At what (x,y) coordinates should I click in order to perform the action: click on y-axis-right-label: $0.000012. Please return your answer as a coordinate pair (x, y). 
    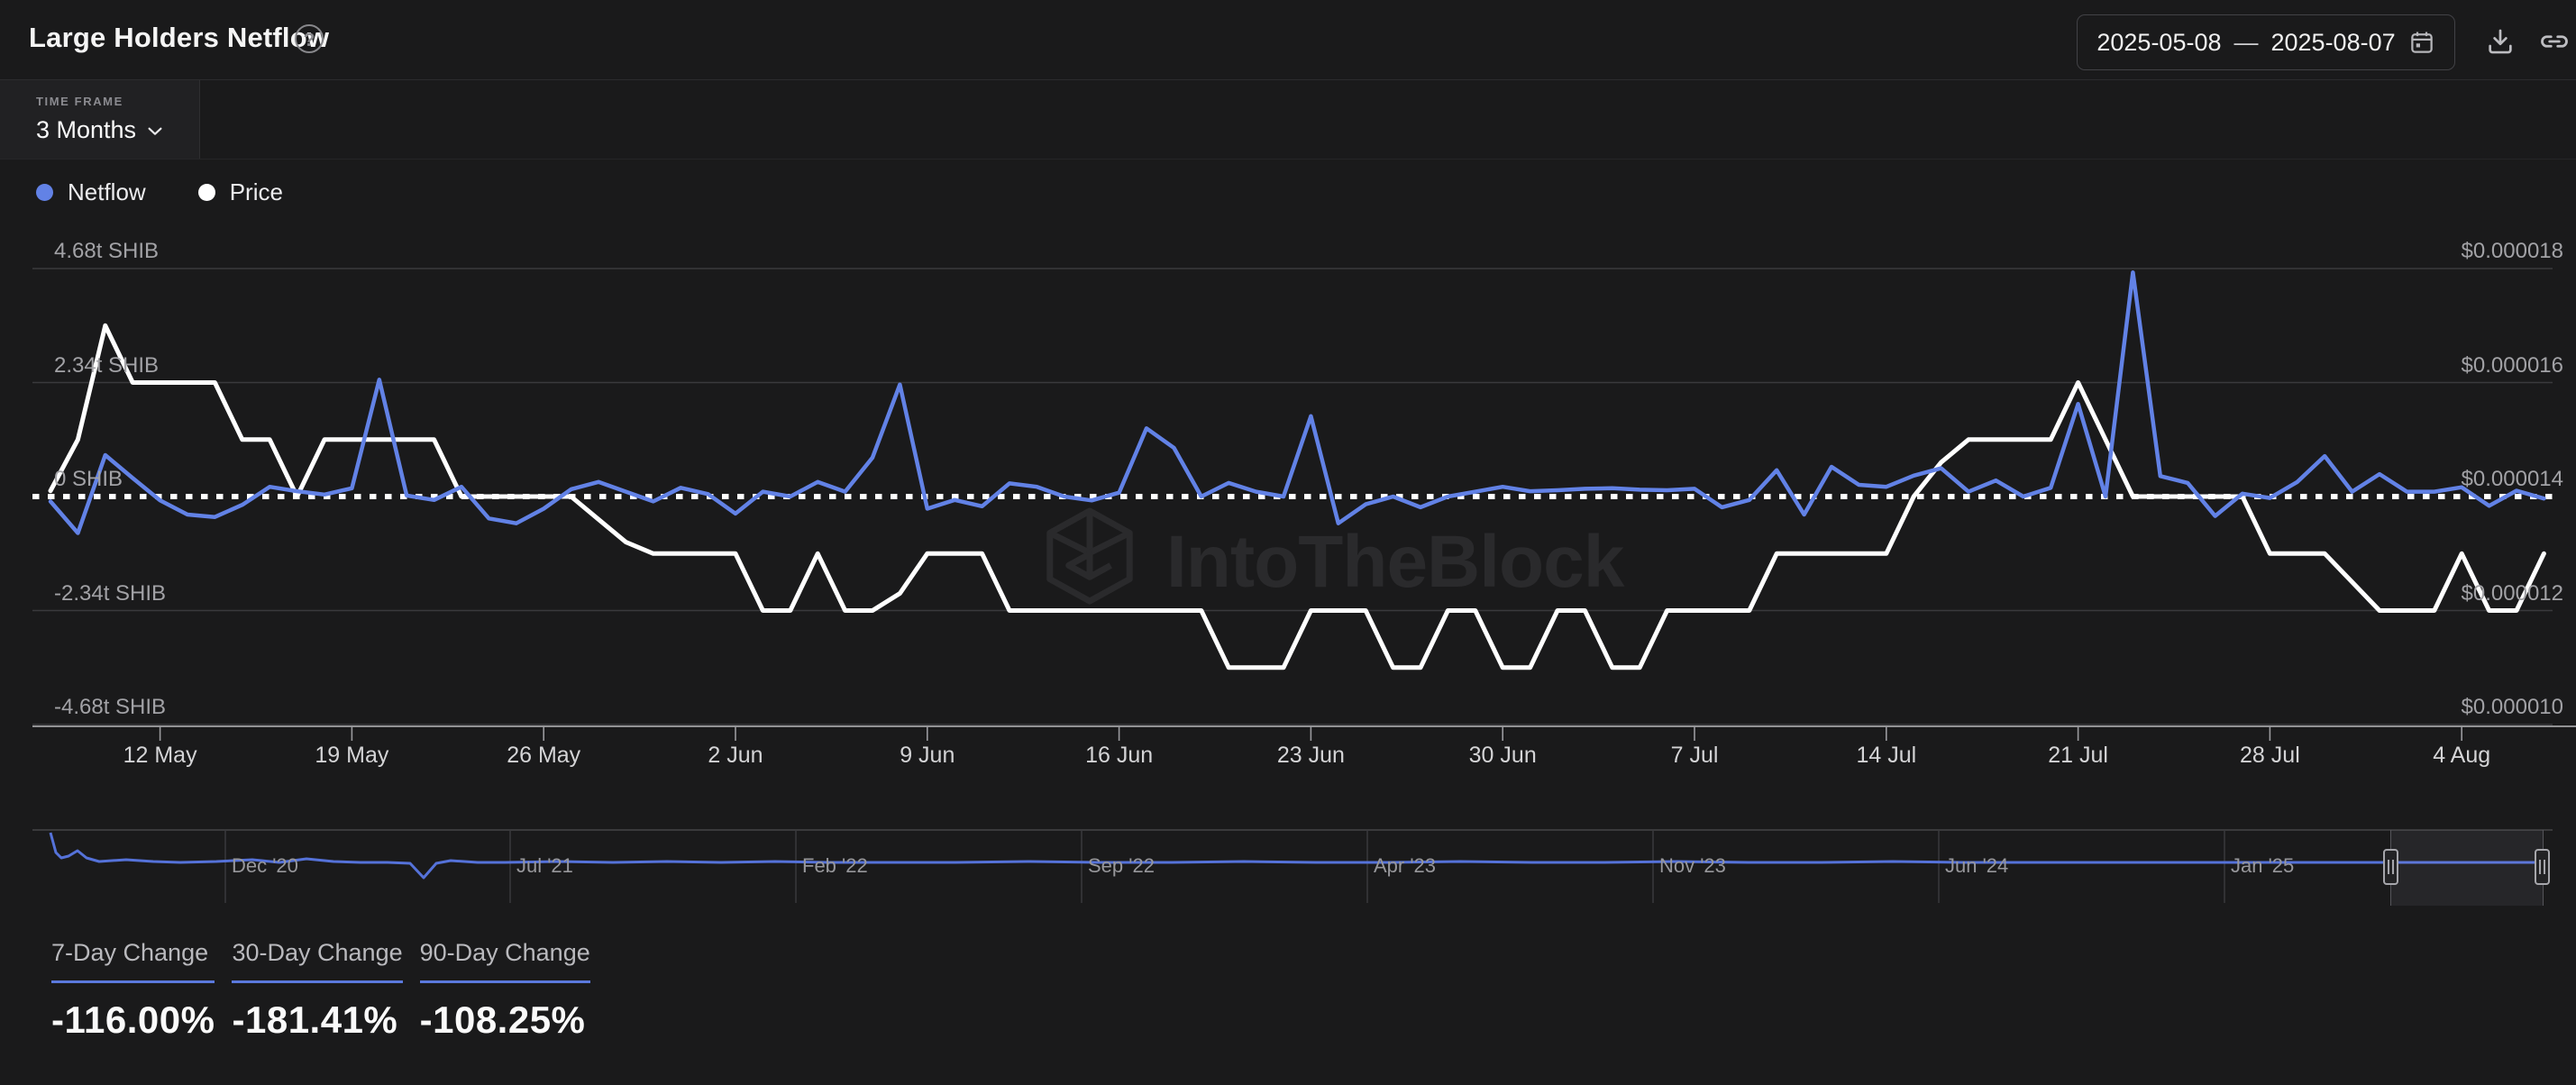
    Looking at the image, I should click on (2512, 593).